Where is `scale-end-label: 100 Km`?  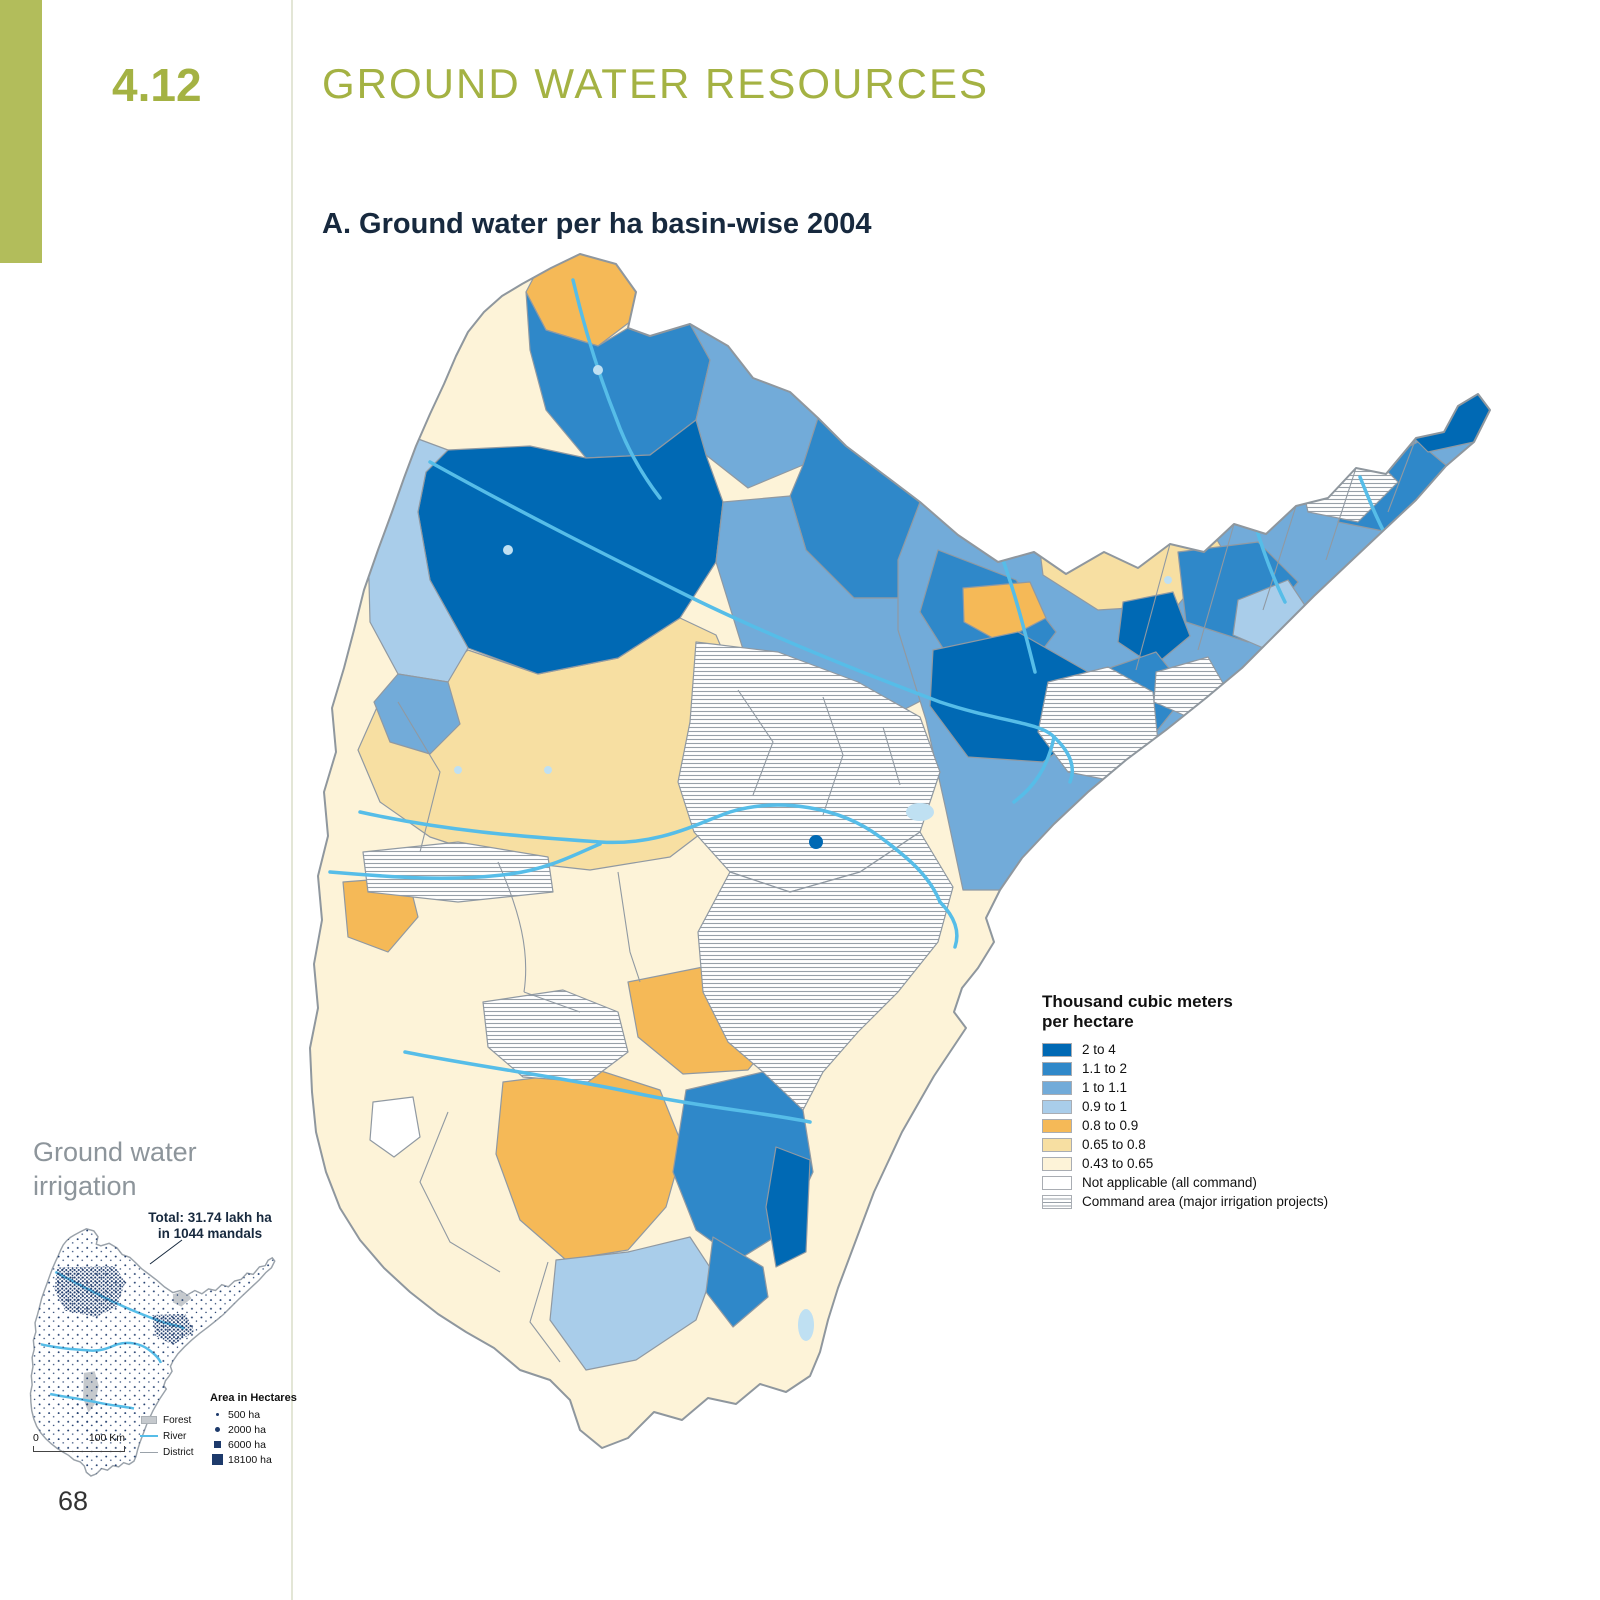 scale-end-label: 100 Km is located at coordinates (106, 1438).